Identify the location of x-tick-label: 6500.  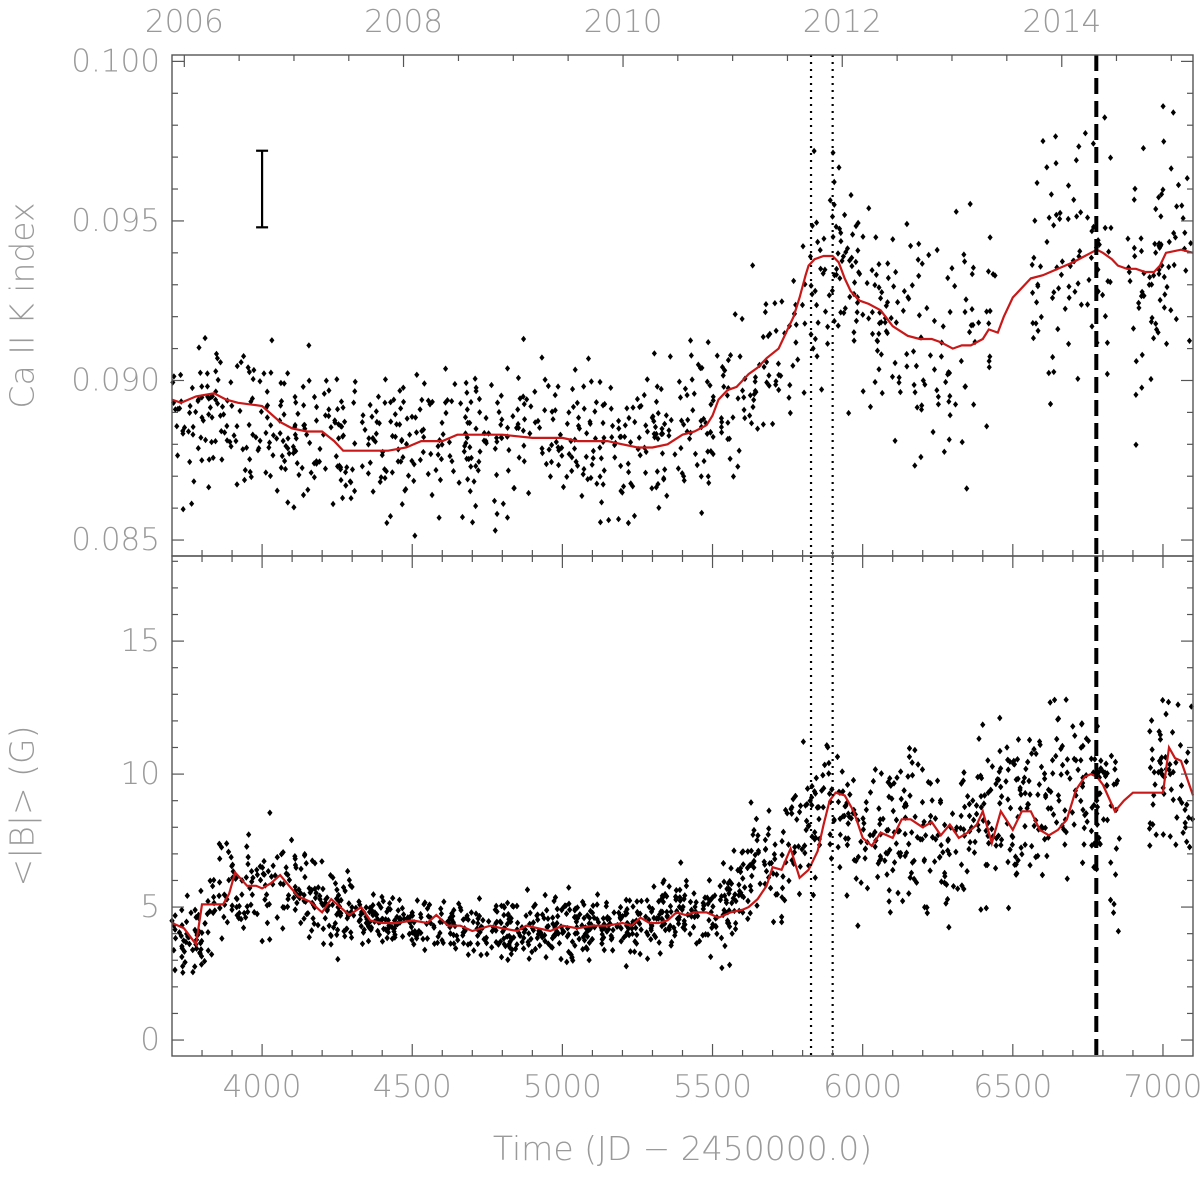
(1012, 1087).